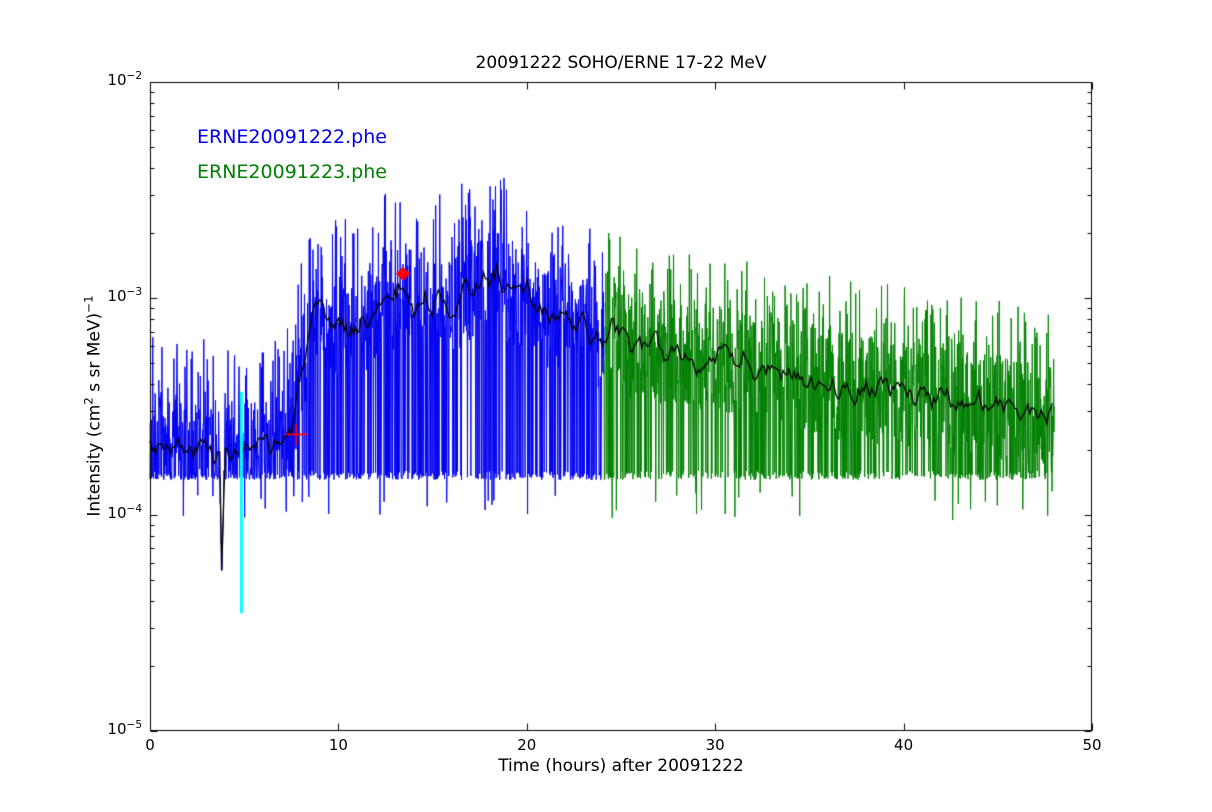  I want to click on y-tick-label-1e-4: 10⁻⁴, so click(124, 512).